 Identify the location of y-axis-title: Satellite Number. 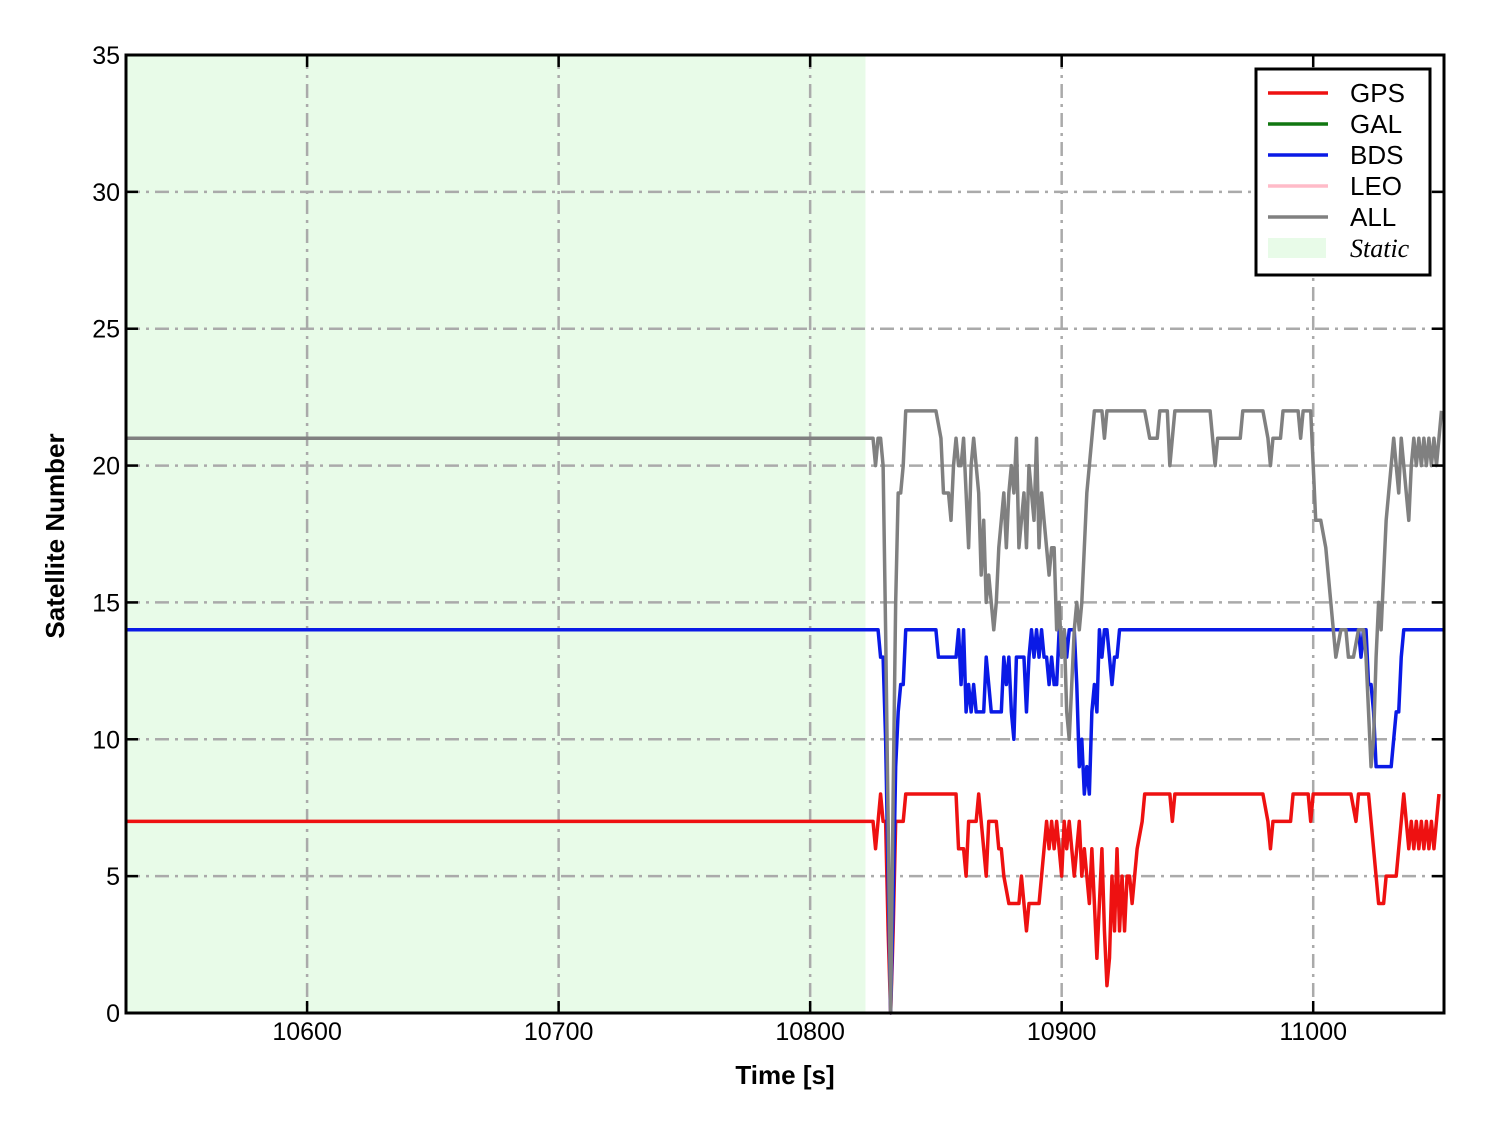
(55, 535).